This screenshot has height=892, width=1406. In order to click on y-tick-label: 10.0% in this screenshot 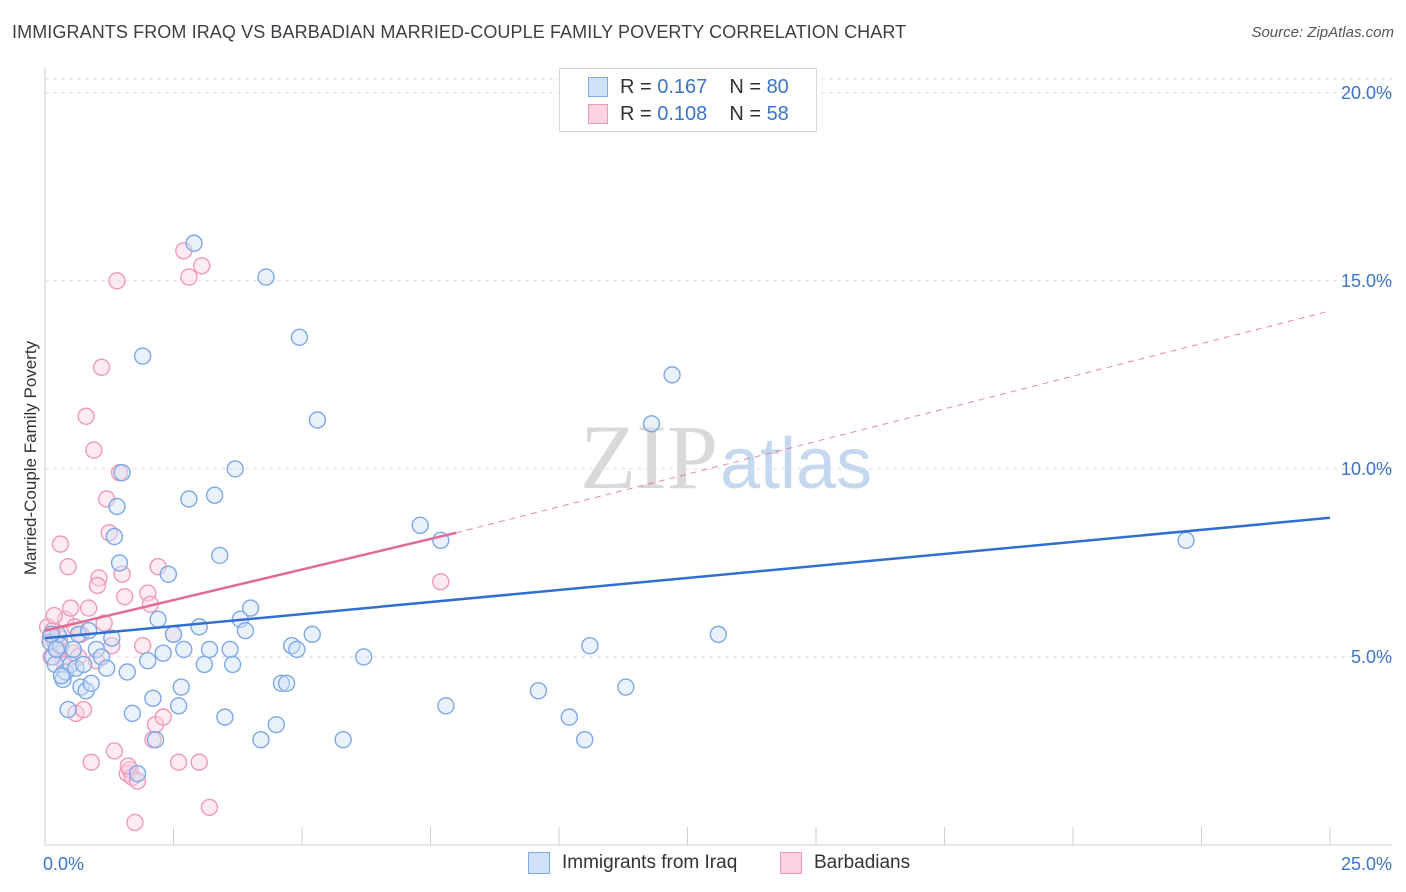, I will do `click(1366, 469)`.